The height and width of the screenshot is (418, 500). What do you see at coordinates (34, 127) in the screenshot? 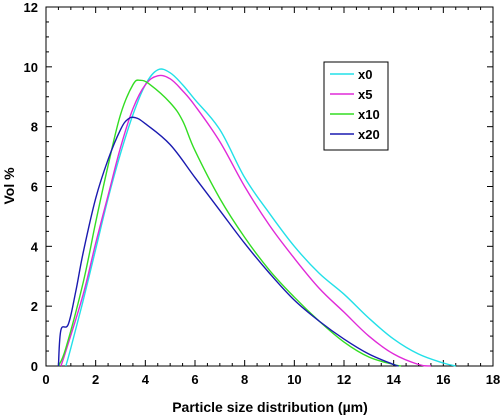
I see `y-tick-label: 8` at bounding box center [34, 127].